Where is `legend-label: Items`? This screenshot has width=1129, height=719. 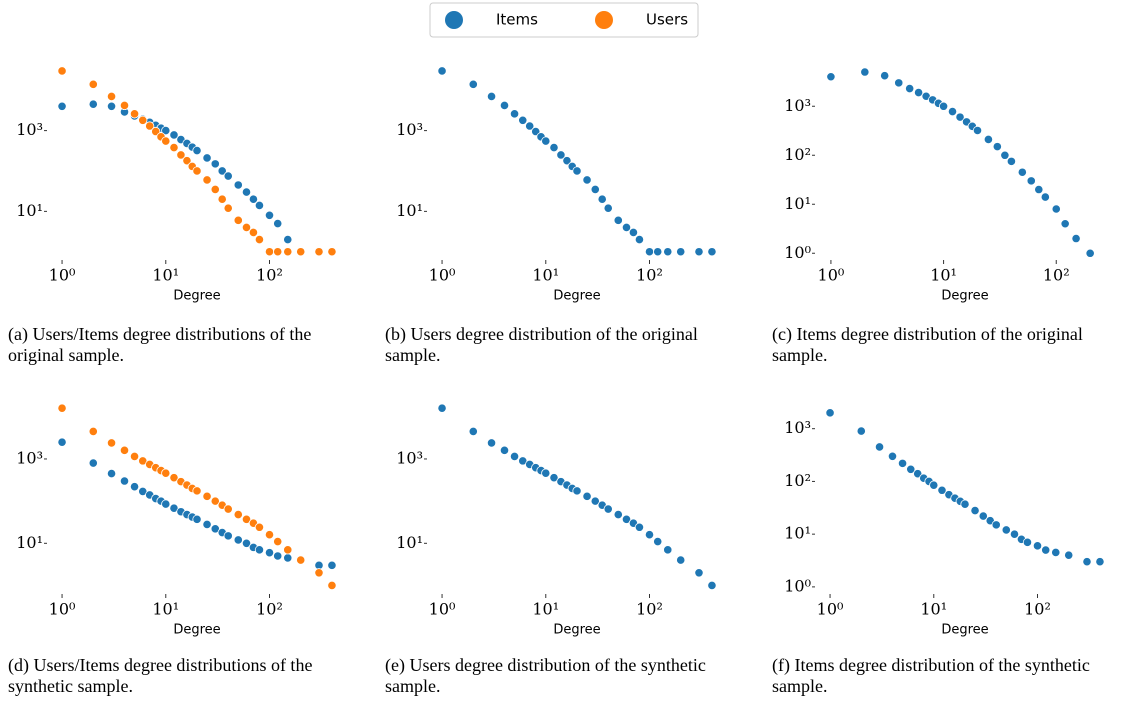
legend-label: Items is located at coordinates (517, 20).